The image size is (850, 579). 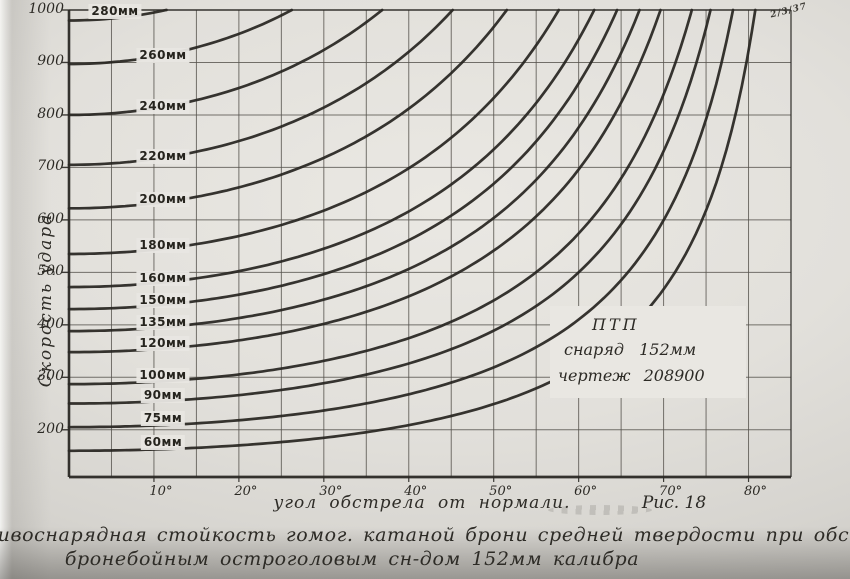 What do you see at coordinates (331, 491) in the screenshot?
I see `x-tick-label: 30°` at bounding box center [331, 491].